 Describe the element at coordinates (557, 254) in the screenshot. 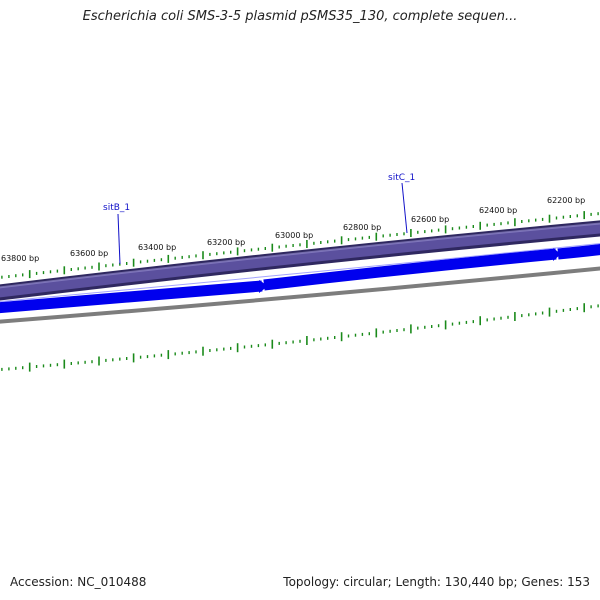

I see `gene-arrow-2-head` at that location.